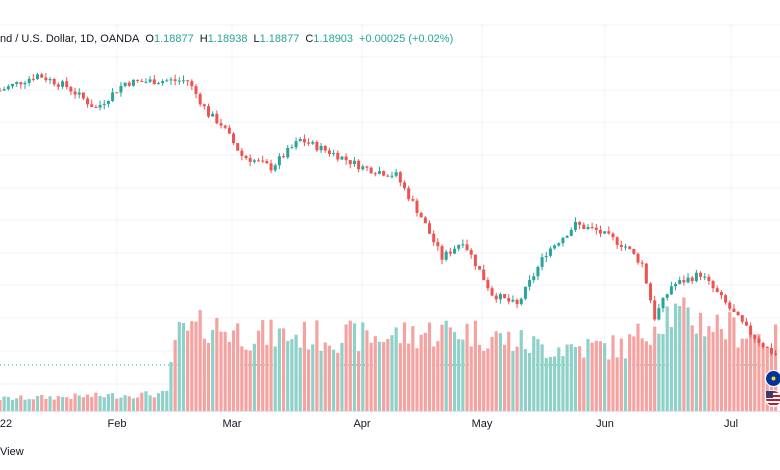 This screenshot has width=780, height=470. I want to click on eu-flag-icon, so click(772, 378).